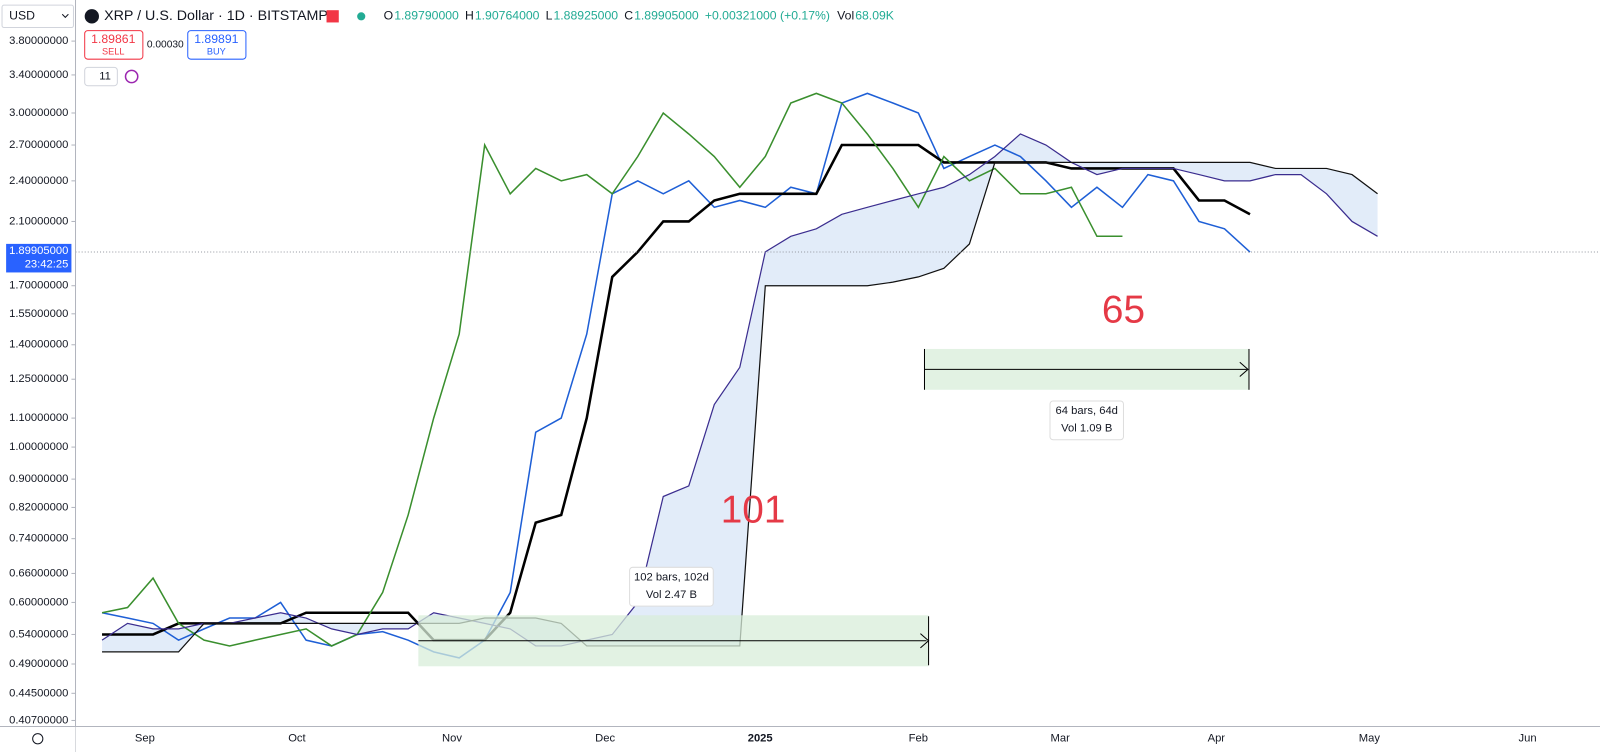 The image size is (1600, 752). I want to click on countdown: 23:42:25, so click(47, 264).